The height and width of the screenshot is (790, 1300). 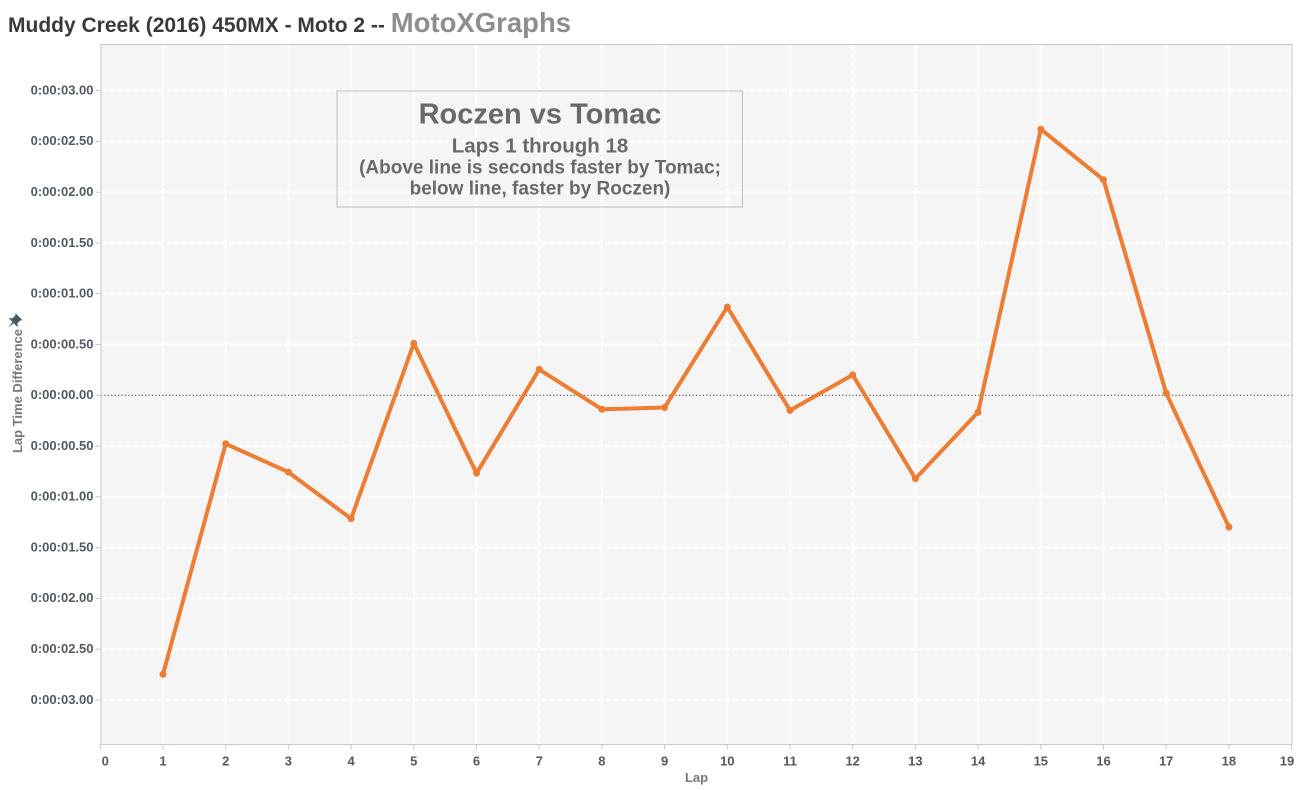 I want to click on svg-text: 19, so click(x=1287, y=761).